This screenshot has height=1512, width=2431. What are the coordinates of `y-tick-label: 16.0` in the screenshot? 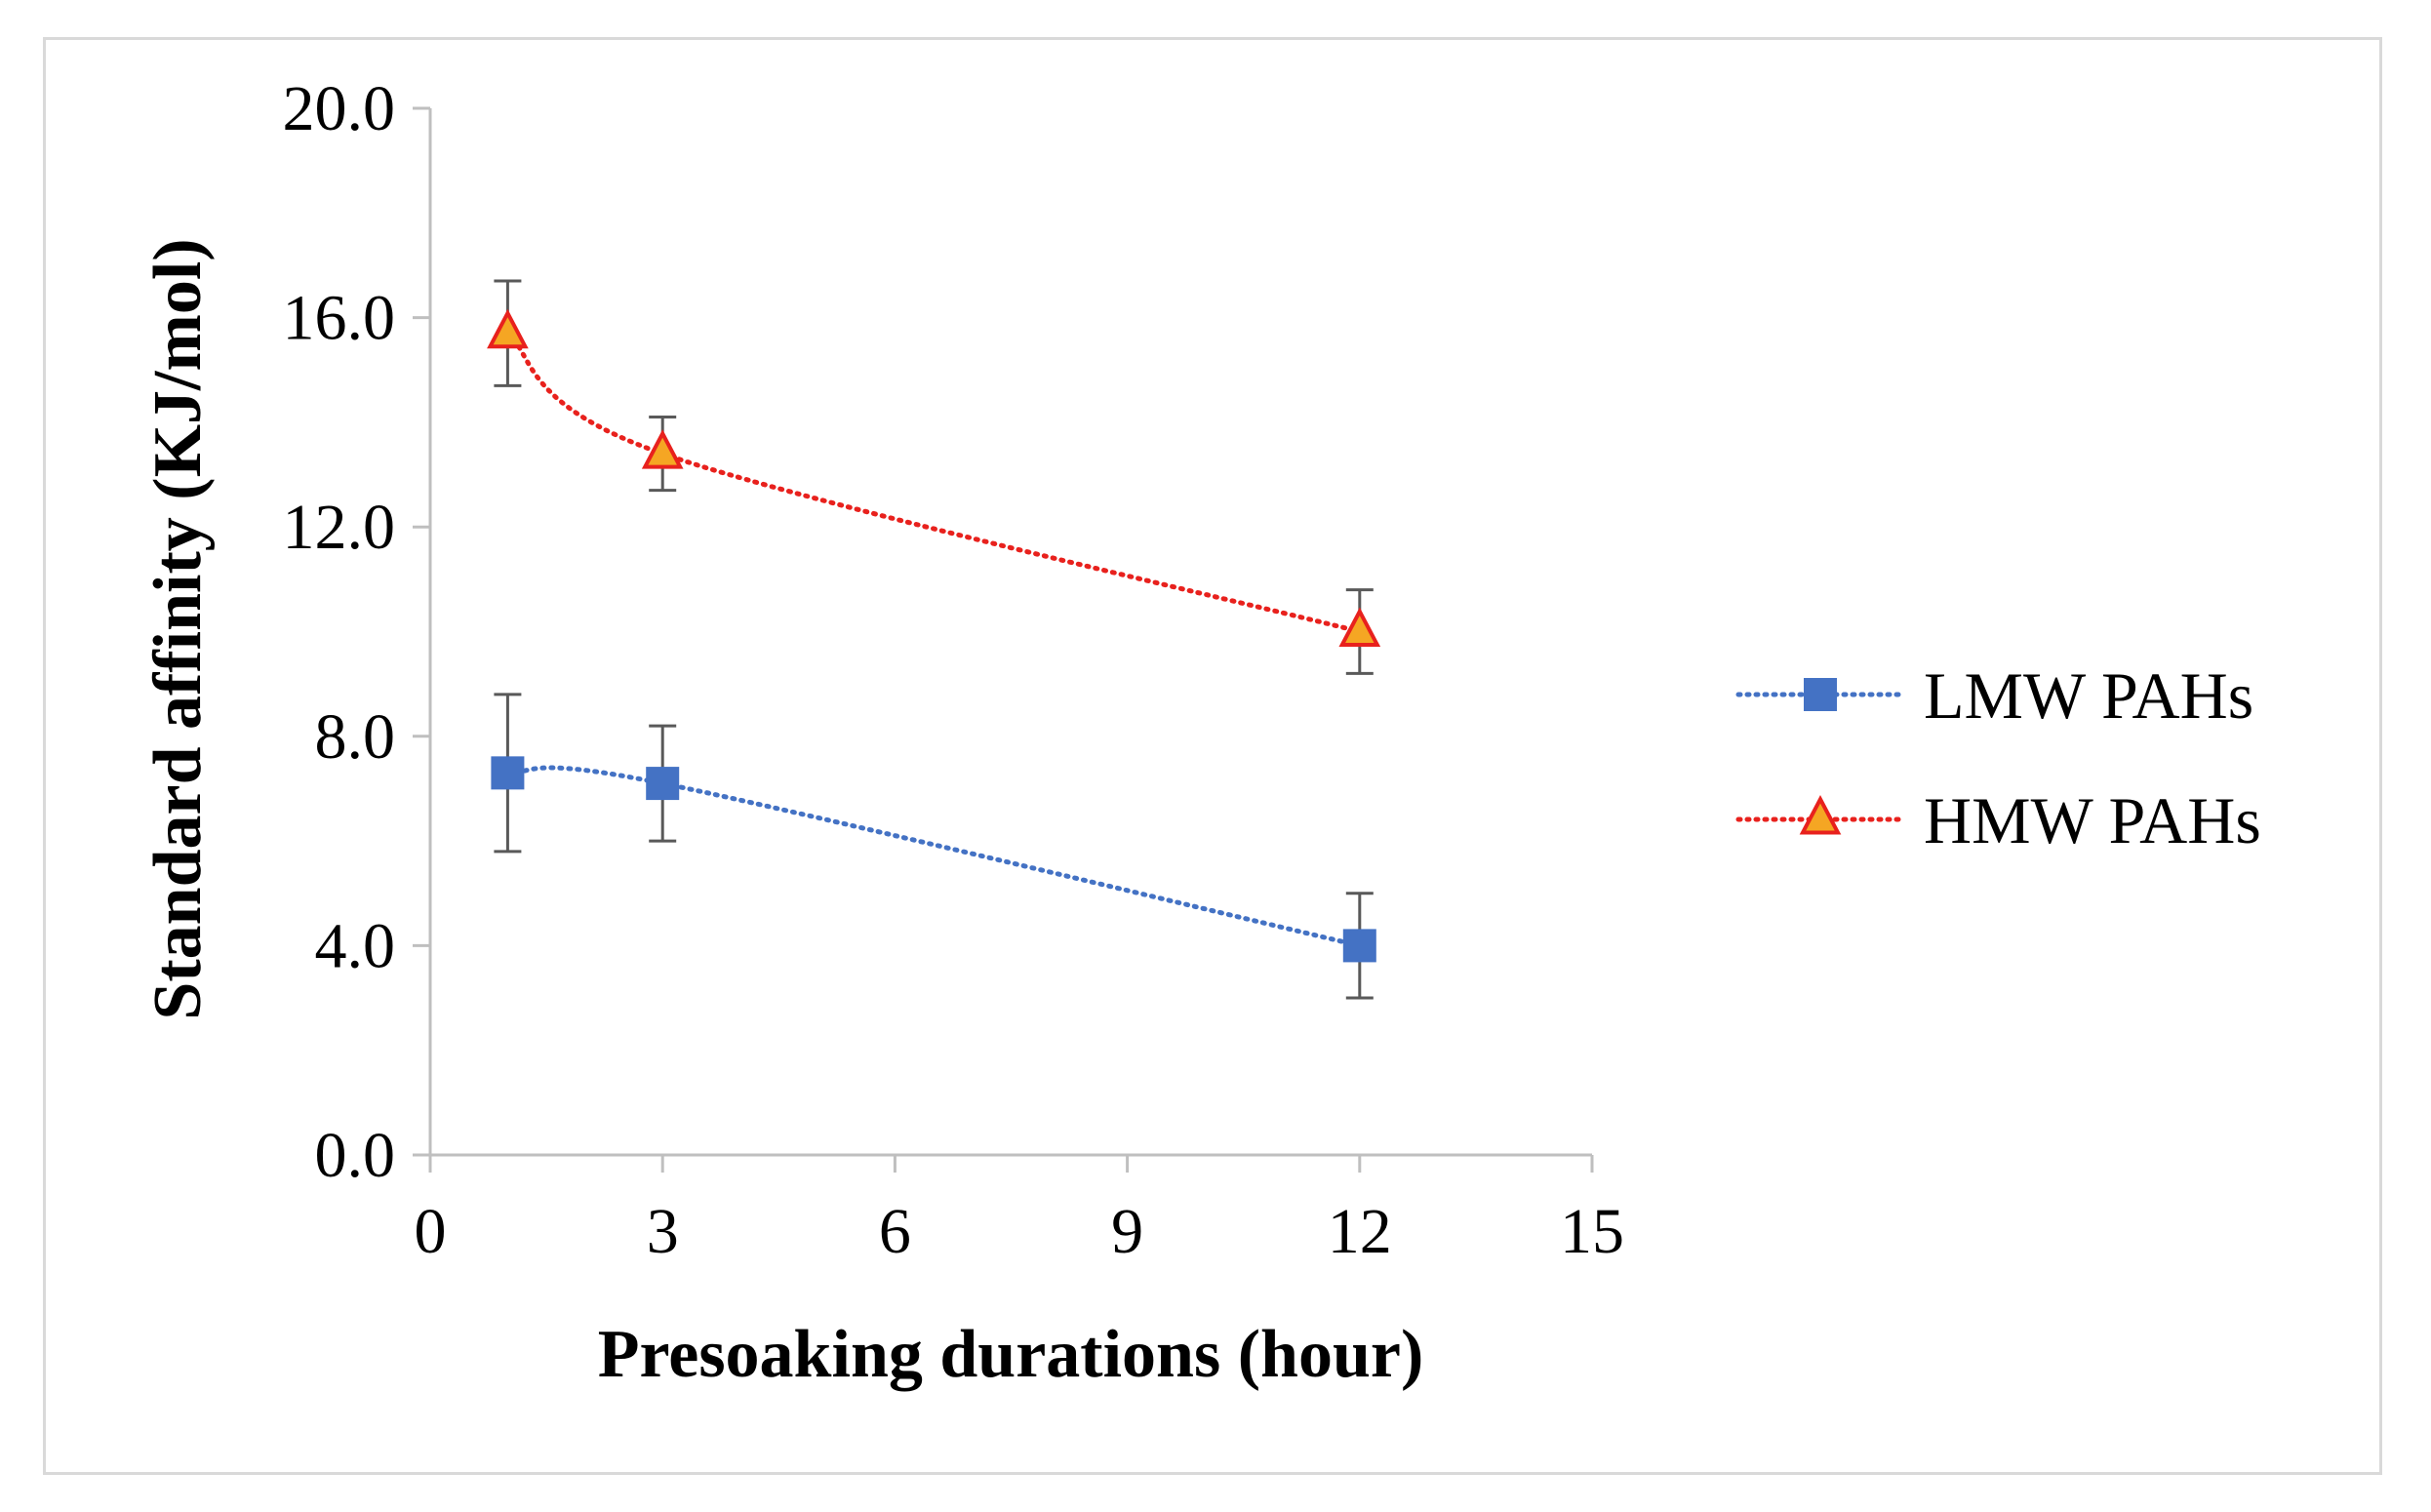 It's located at (339, 318).